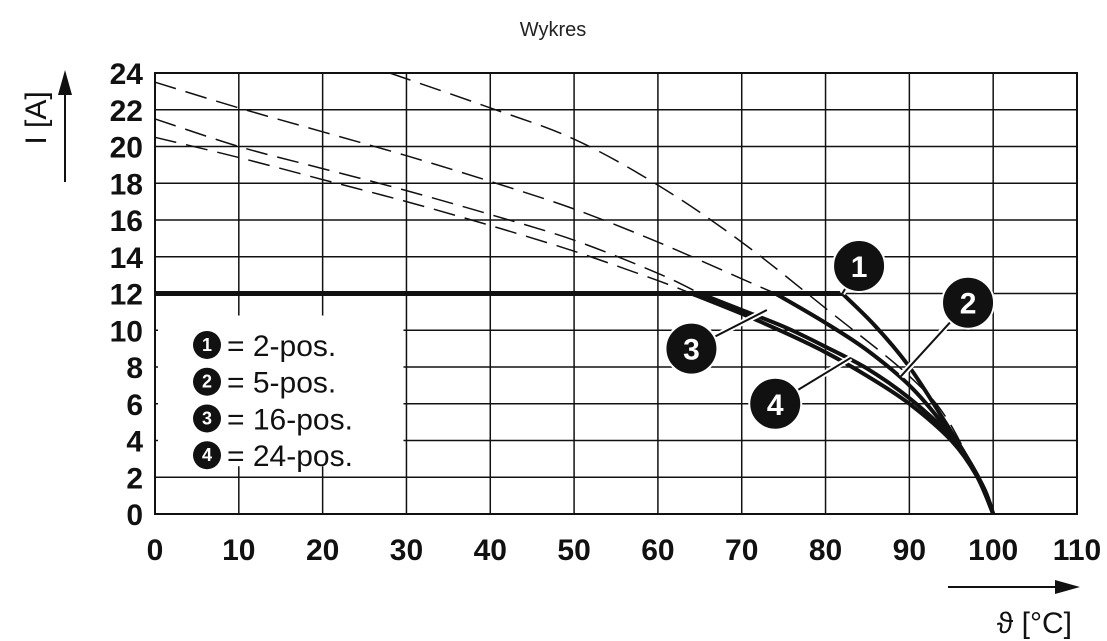 This screenshot has width=1107, height=641. Describe the element at coordinates (993, 550) in the screenshot. I see `x-tick-label: 100` at that location.